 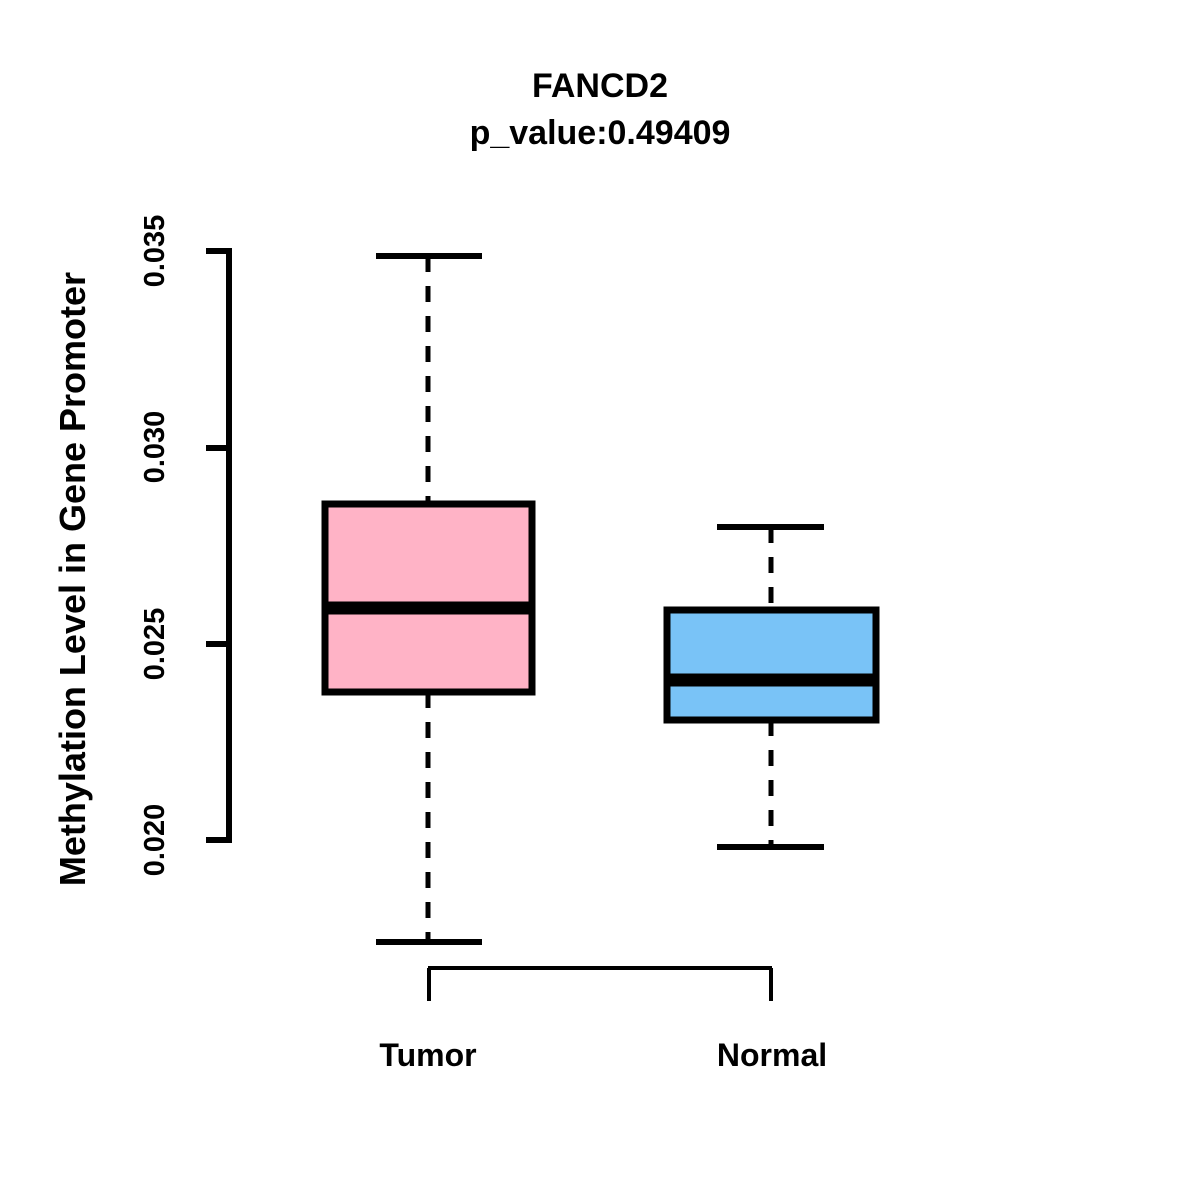 I want to click on x-tick-label-normal: Normal, so click(x=772, y=1055).